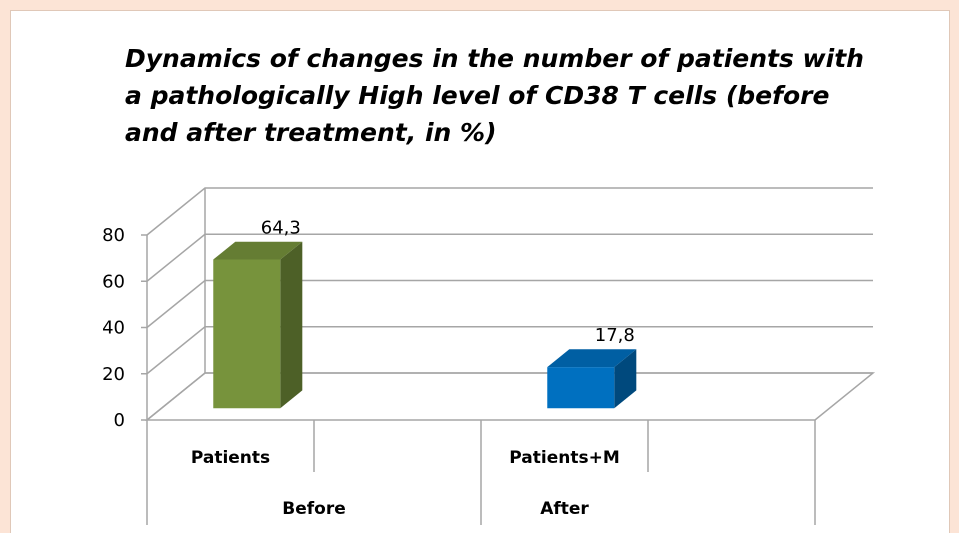 This screenshot has height=533, width=959. I want to click on group-label: Before, so click(313, 509).